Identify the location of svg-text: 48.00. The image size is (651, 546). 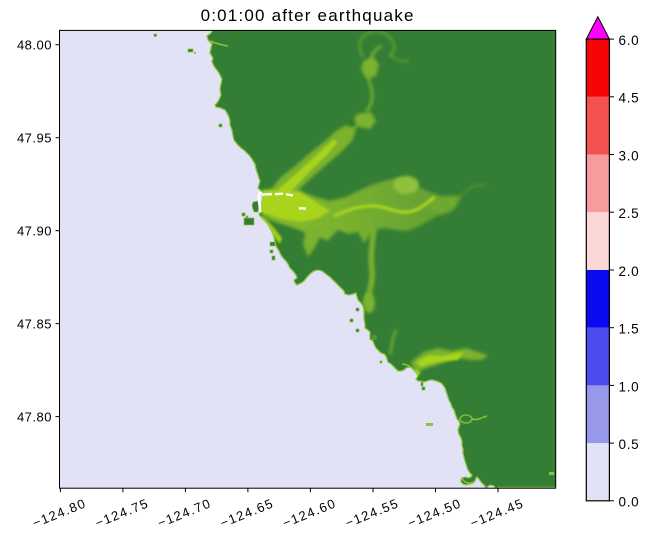
(34, 45).